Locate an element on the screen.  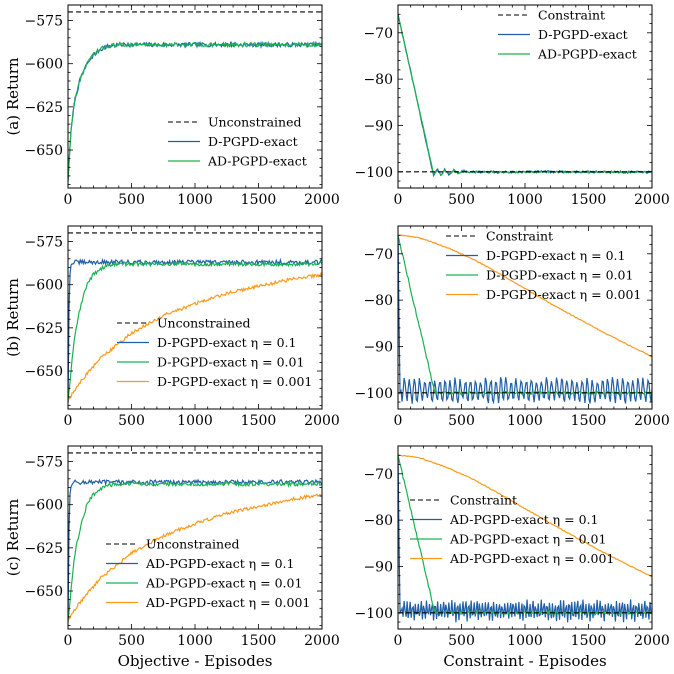
legend: Constraint D-PGPD-exact AD-PGPD-exact is located at coordinates (567, 35).